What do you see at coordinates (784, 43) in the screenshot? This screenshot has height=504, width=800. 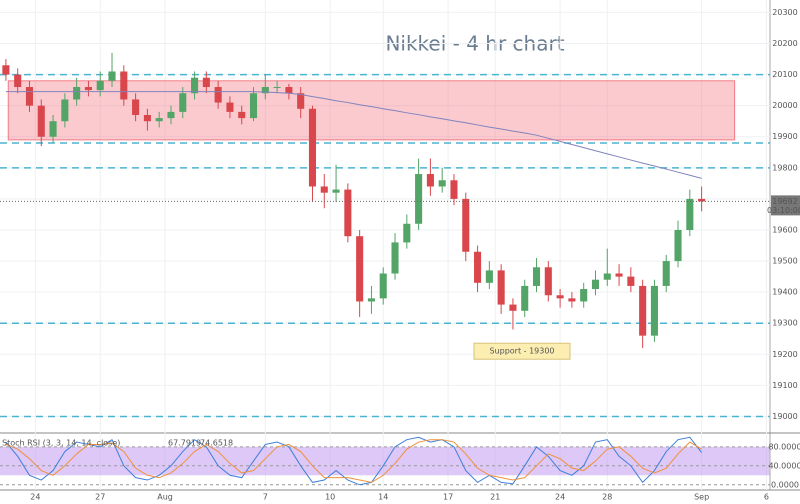 I see `y-tick-label: 20200` at bounding box center [784, 43].